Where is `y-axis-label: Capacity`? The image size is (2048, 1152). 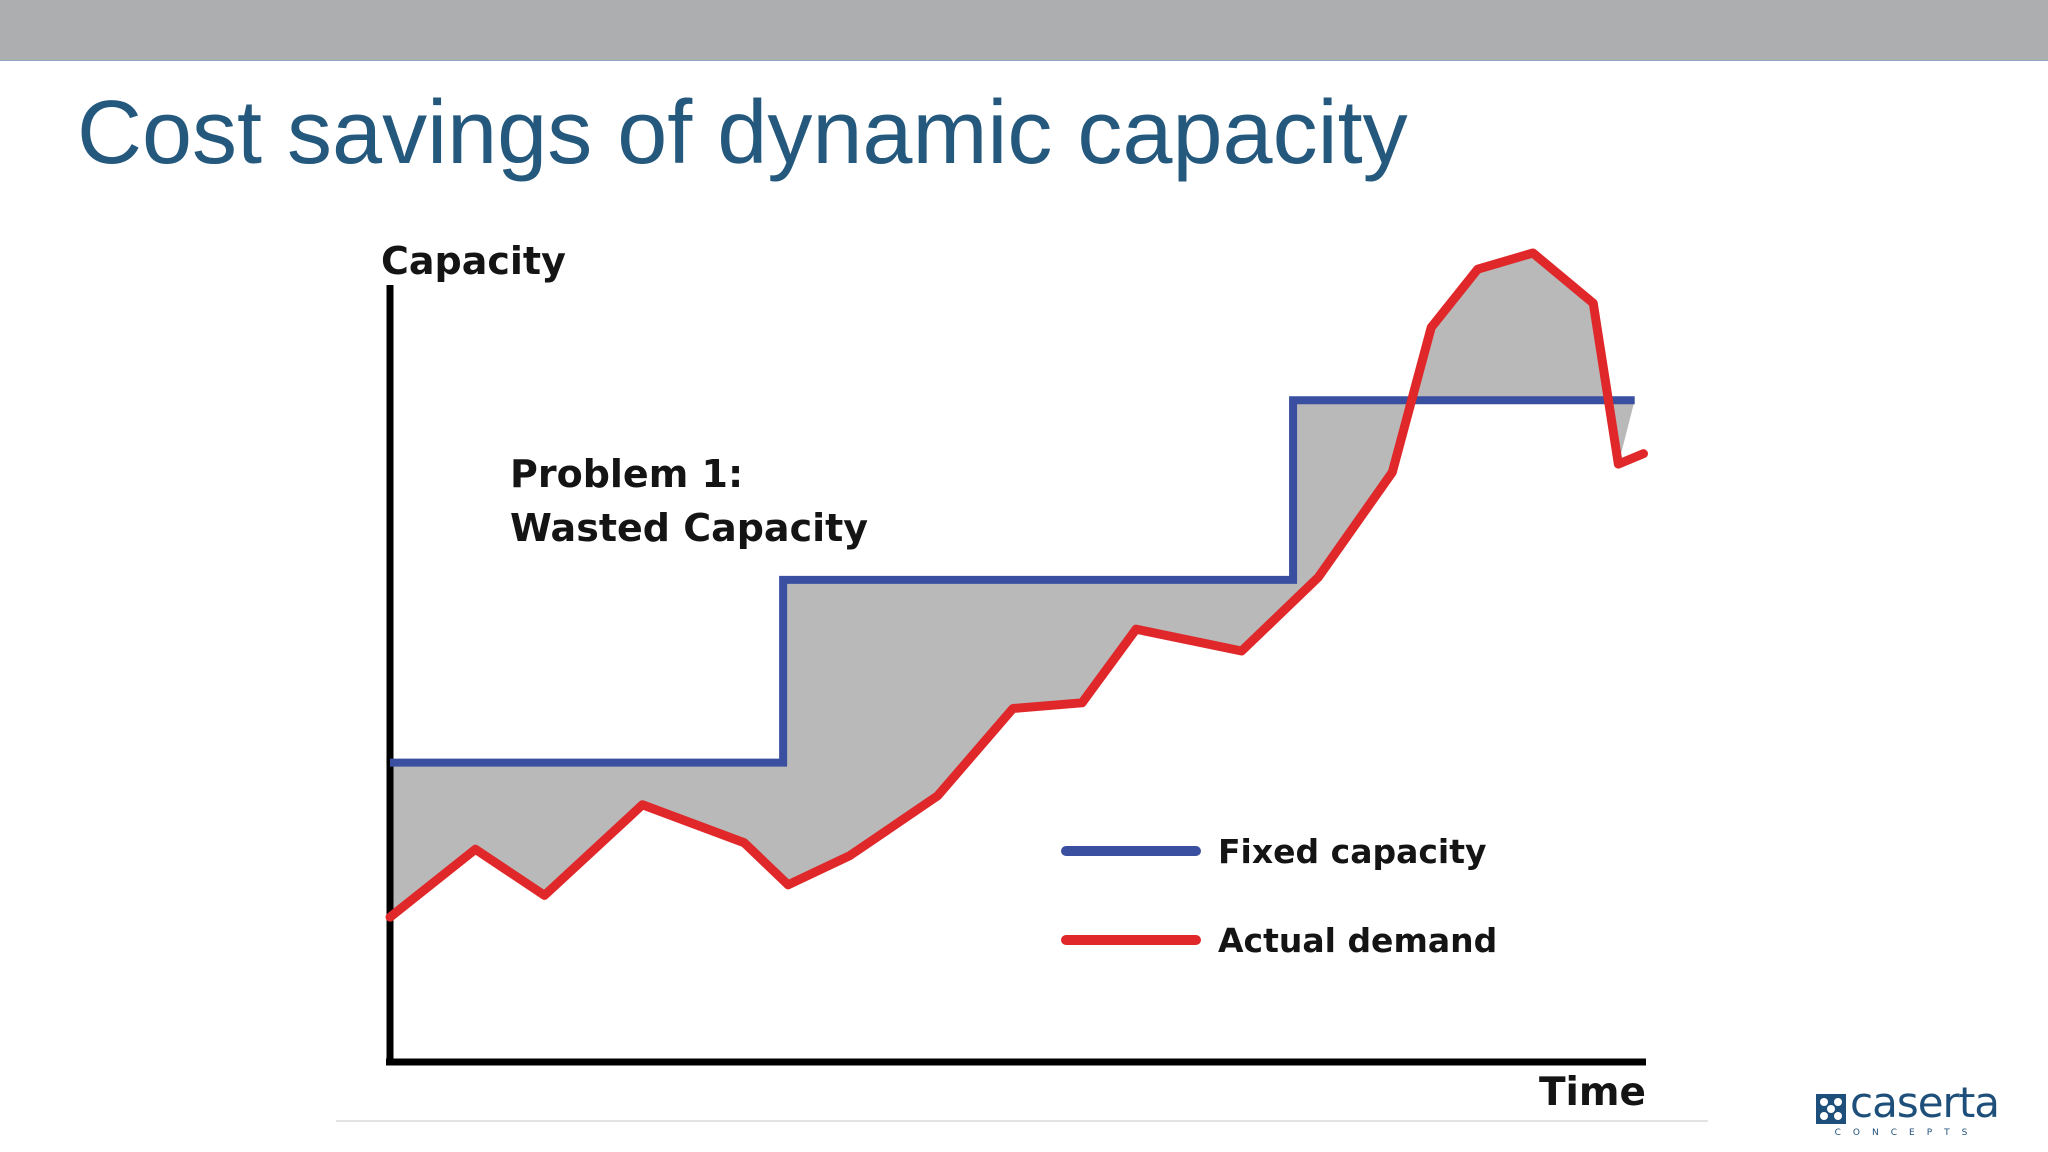 y-axis-label: Capacity is located at coordinates (473, 261).